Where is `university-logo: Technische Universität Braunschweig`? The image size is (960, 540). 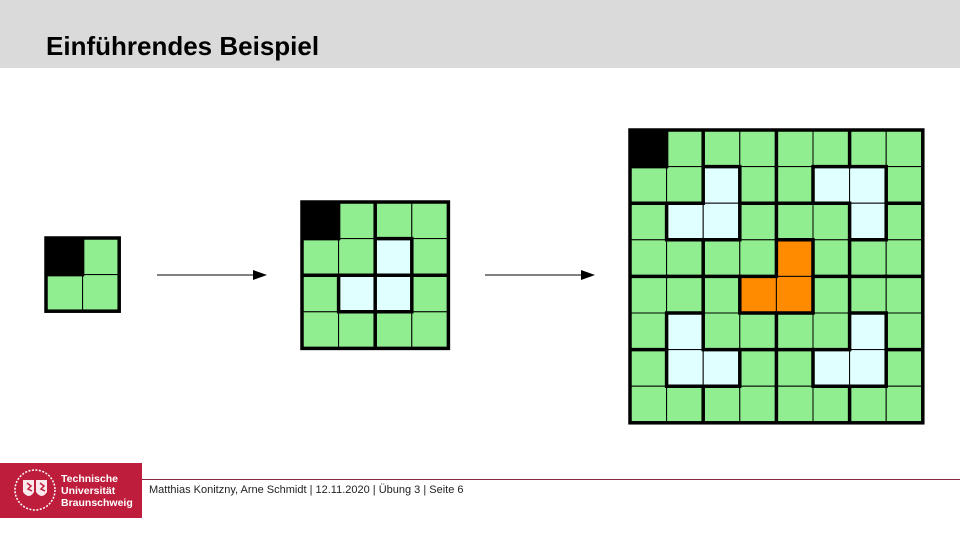
university-logo: Technische Universität Braunschweig is located at coordinates (71, 490).